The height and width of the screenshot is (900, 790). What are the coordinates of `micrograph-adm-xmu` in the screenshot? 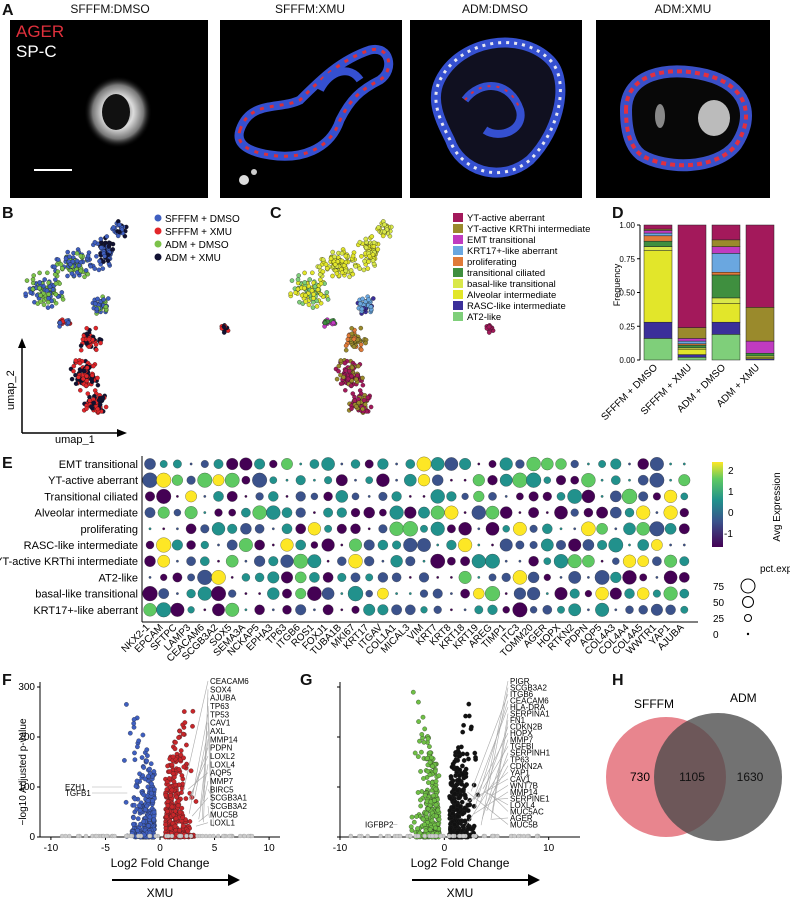 It's located at (683, 109).